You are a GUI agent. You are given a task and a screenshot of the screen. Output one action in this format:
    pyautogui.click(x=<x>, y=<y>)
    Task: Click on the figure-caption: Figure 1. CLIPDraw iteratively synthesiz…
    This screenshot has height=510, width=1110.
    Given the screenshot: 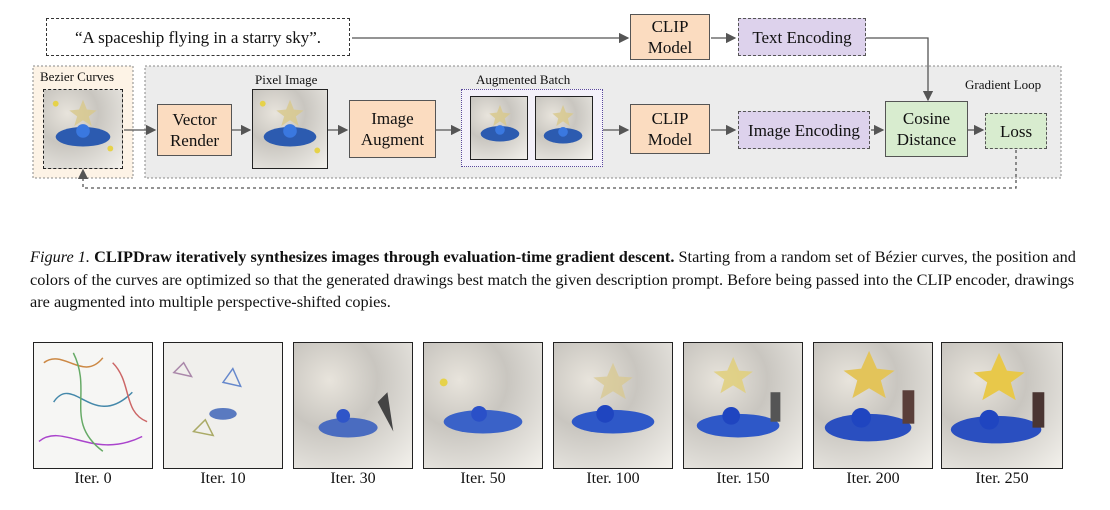 What is the action you would take?
    pyautogui.click(x=555, y=280)
    